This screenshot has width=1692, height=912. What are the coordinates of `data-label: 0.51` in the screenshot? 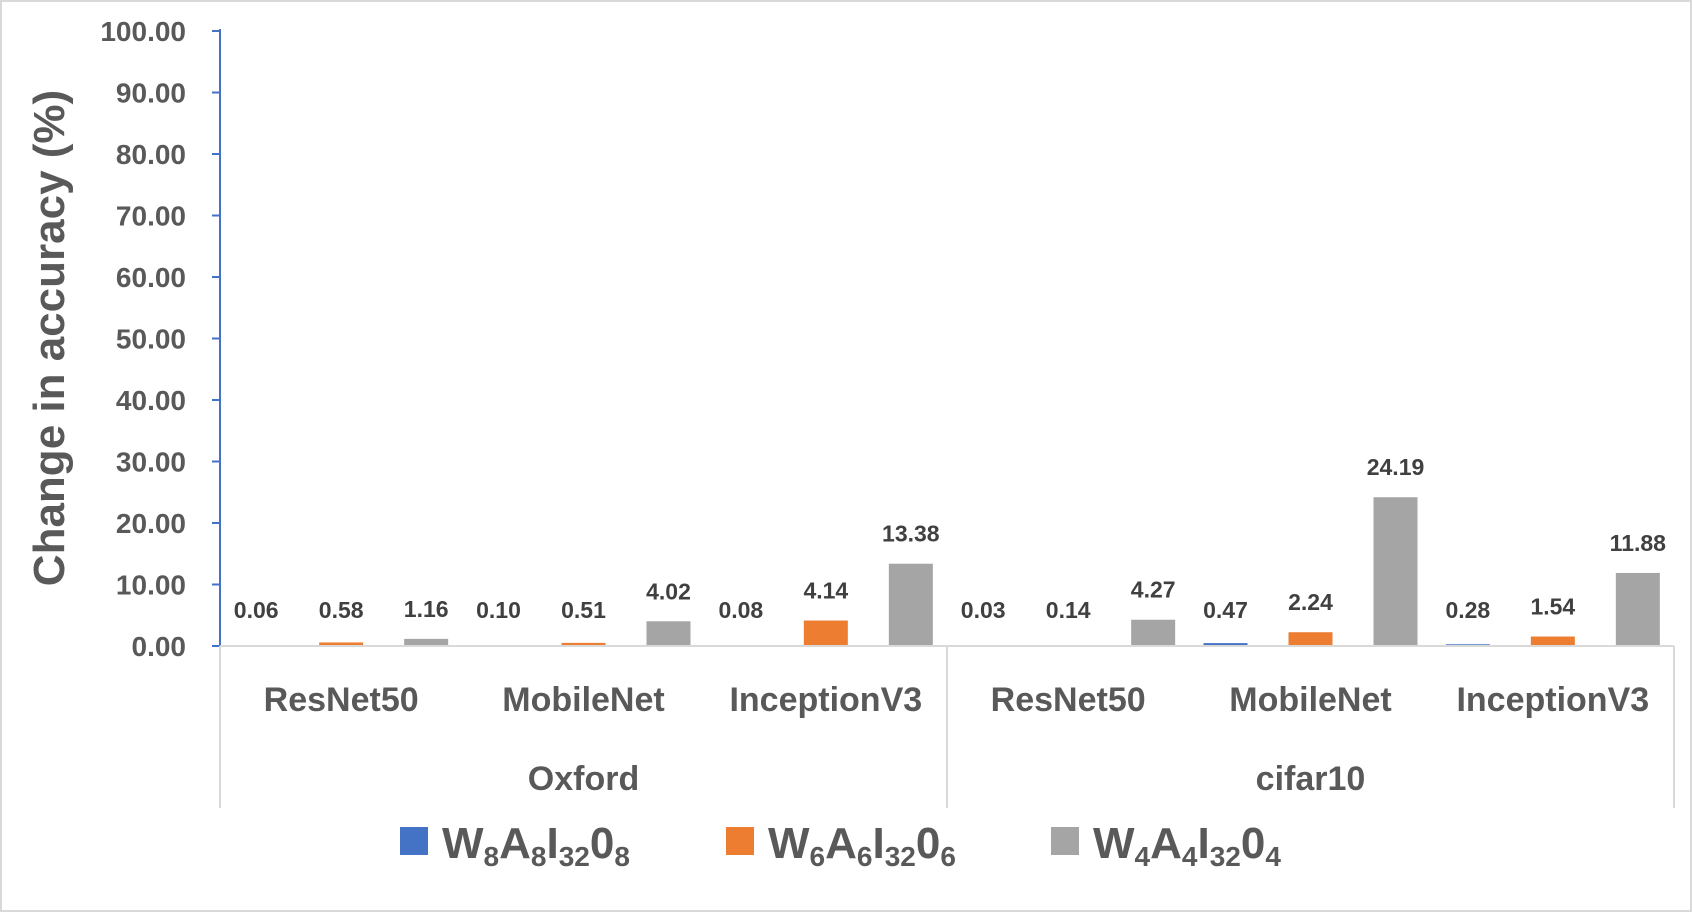 It's located at (583, 610).